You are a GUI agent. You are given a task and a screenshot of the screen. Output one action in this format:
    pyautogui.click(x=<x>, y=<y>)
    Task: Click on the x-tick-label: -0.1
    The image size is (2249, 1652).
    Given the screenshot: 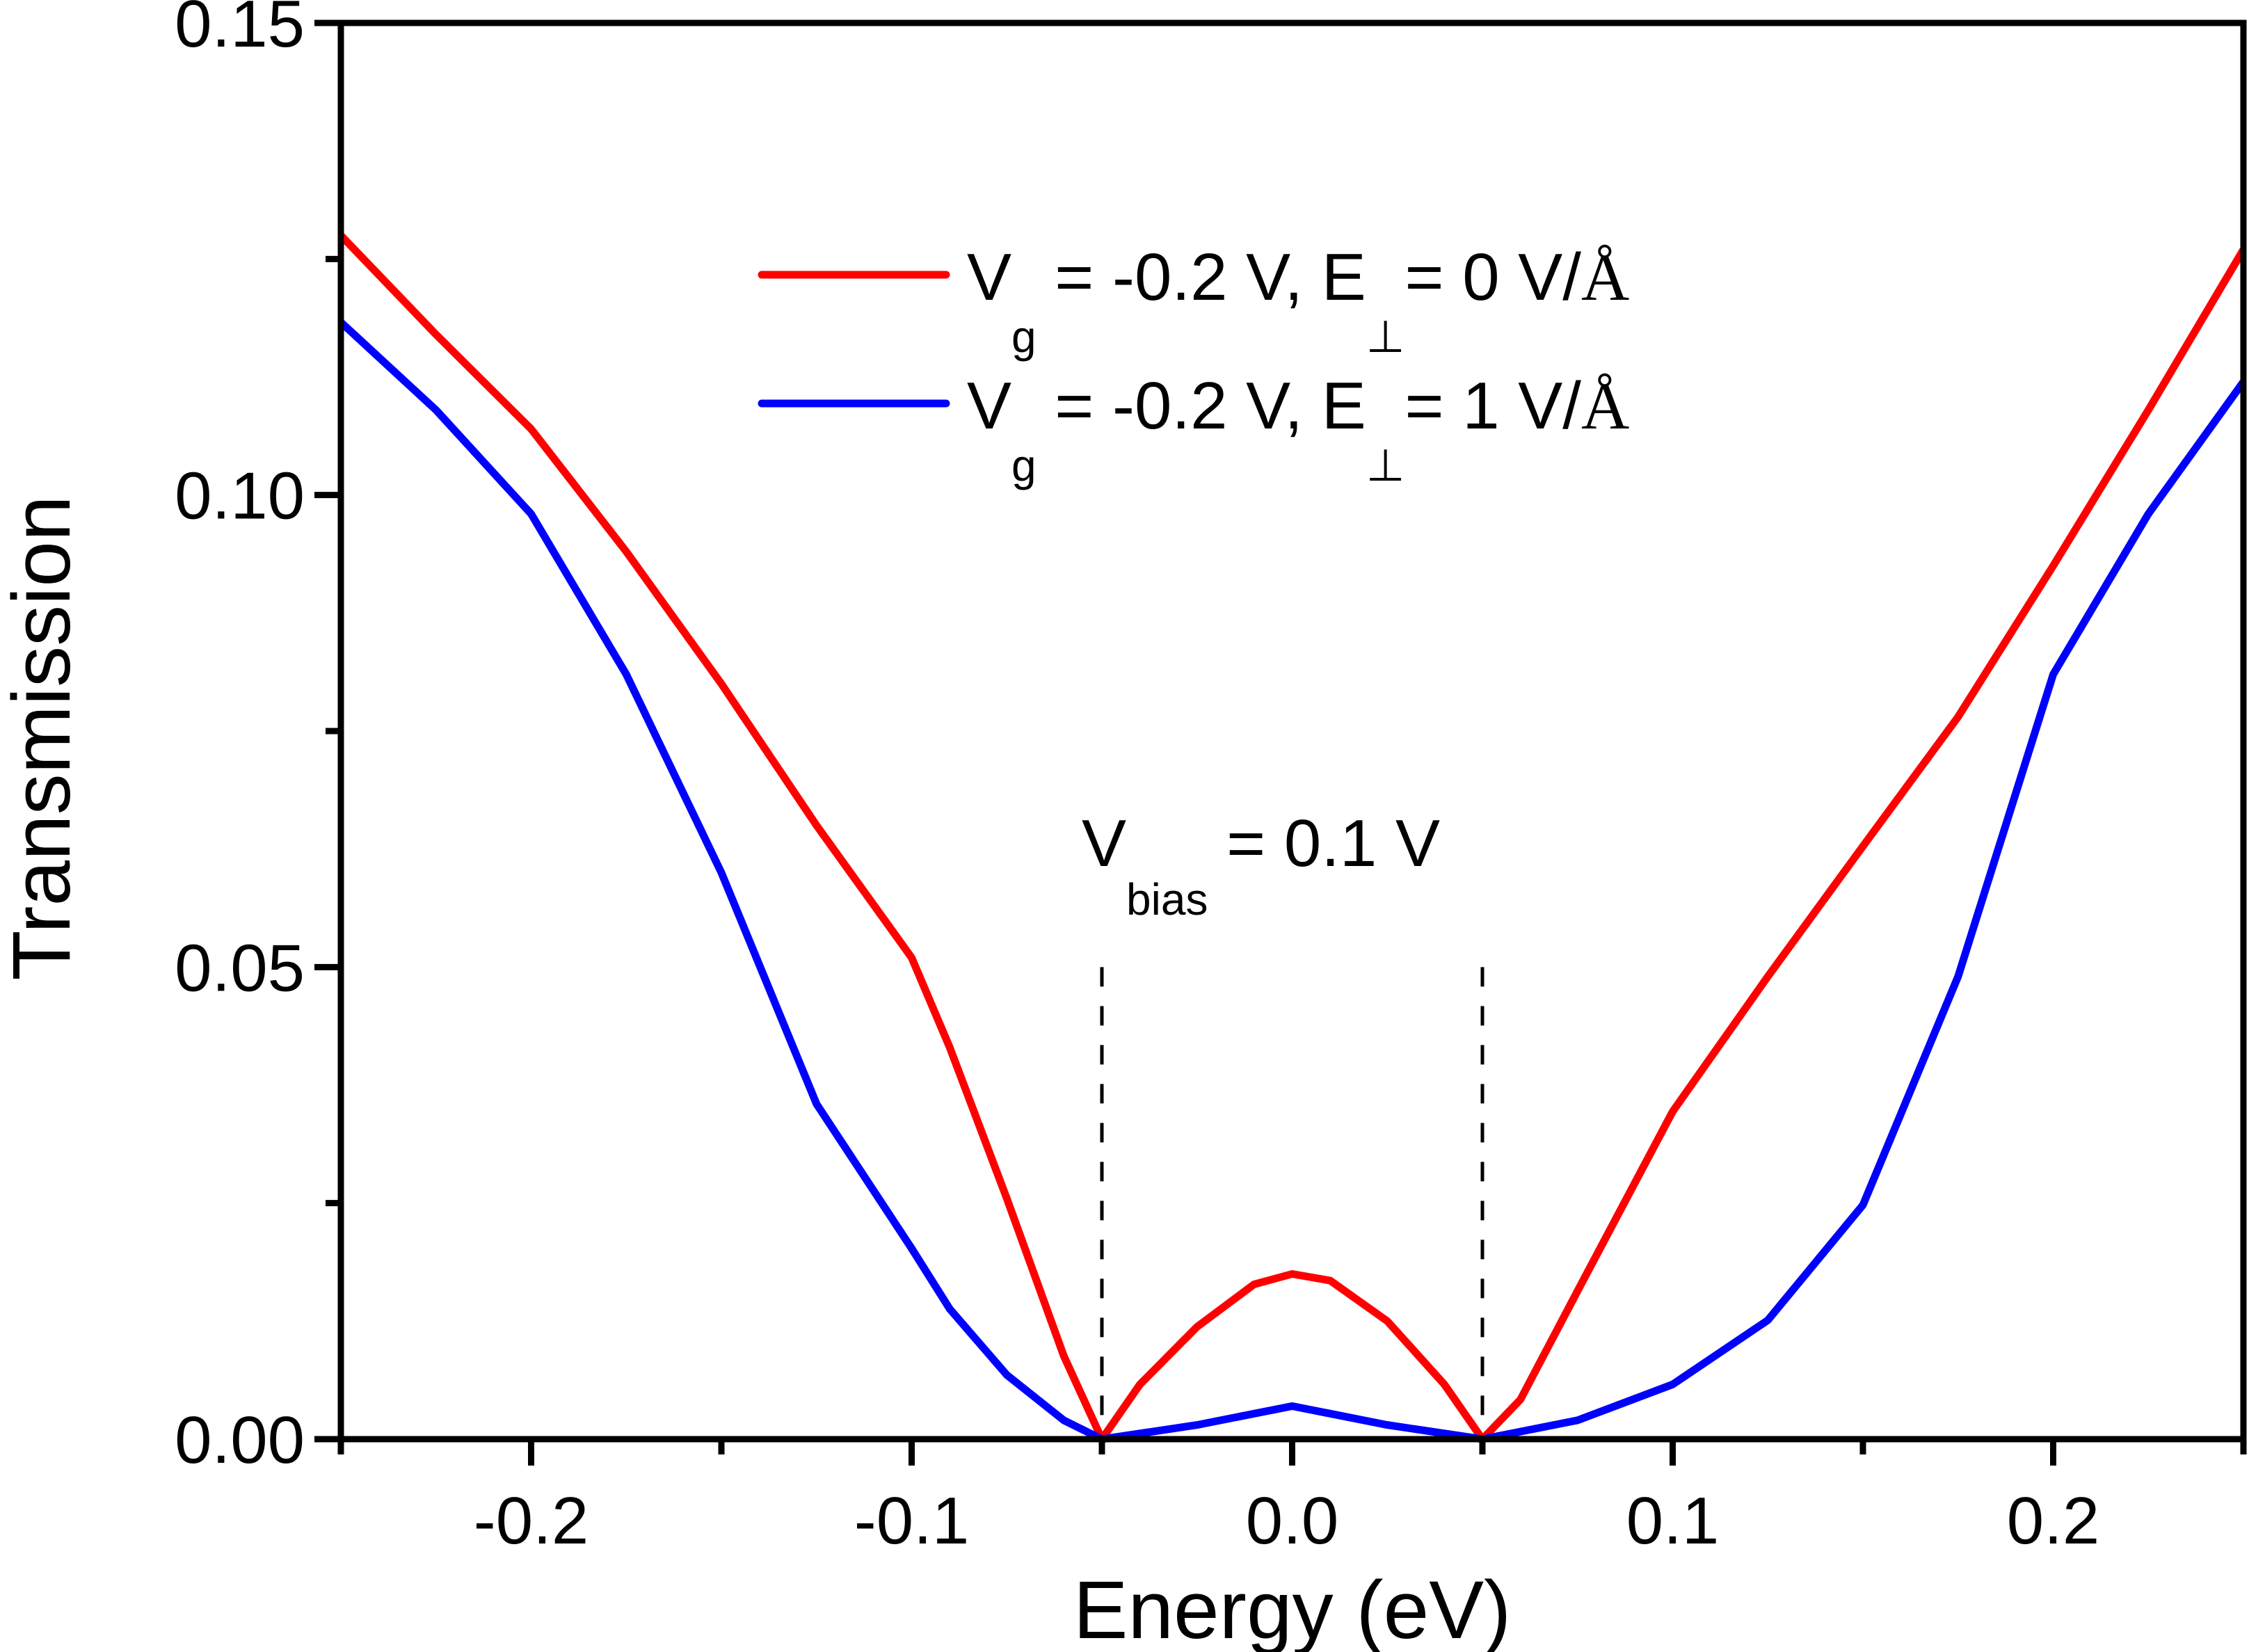 What is the action you would take?
    pyautogui.click(x=911, y=1521)
    